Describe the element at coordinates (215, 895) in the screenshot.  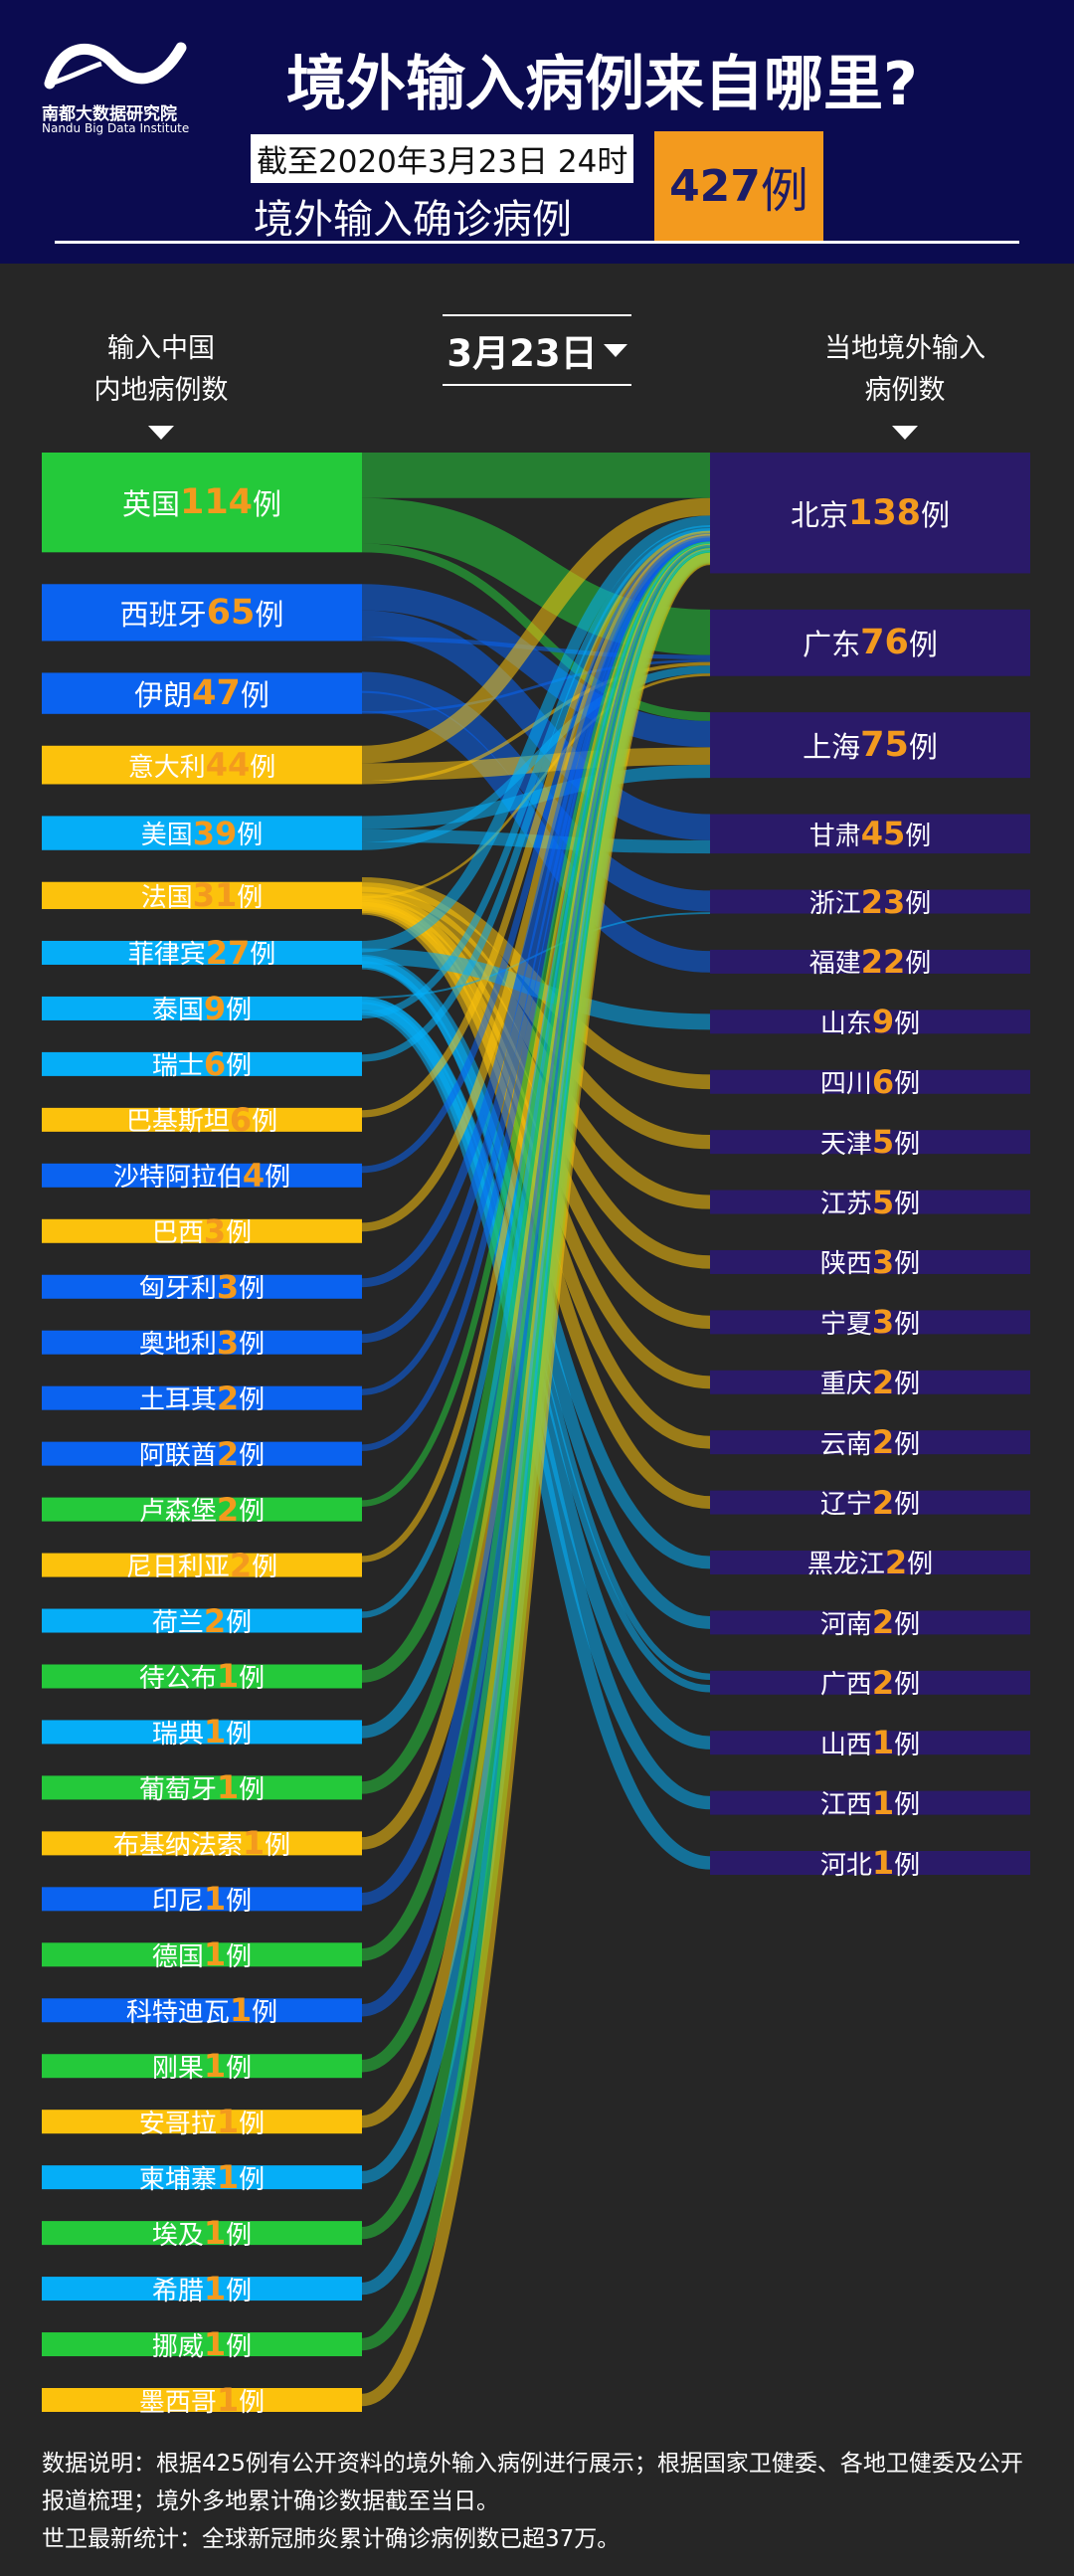
I see `bar-value: 31` at that location.